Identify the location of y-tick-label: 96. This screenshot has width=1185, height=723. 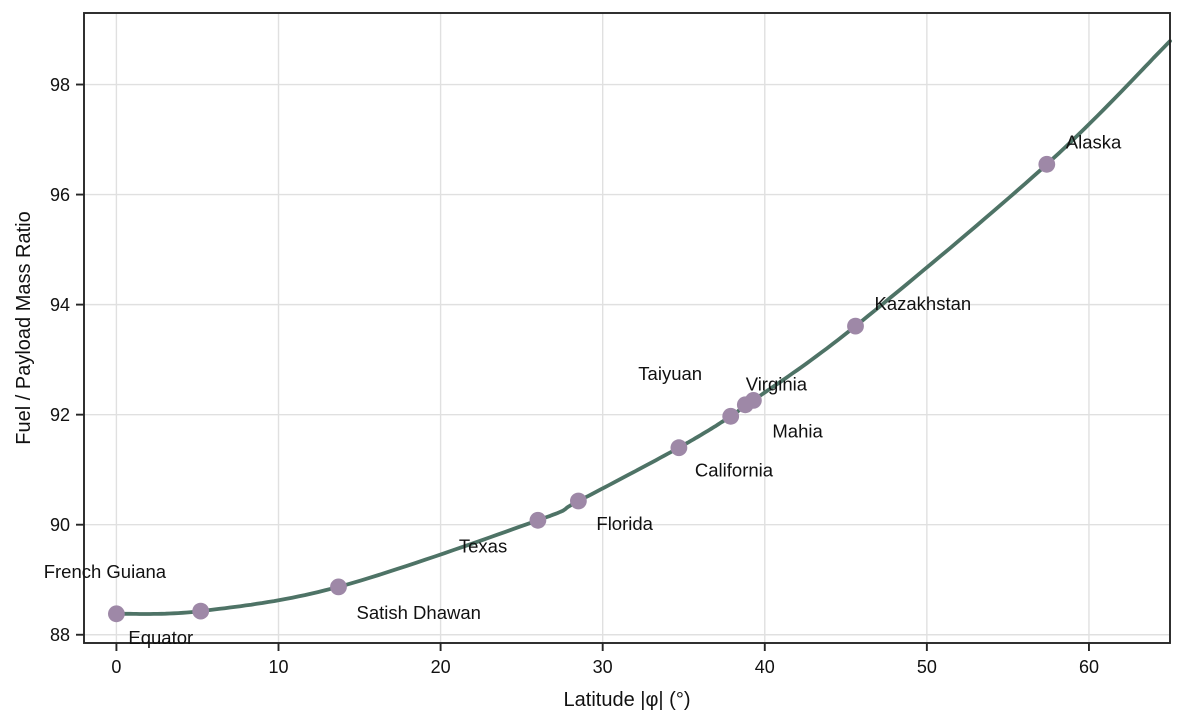
(60, 195).